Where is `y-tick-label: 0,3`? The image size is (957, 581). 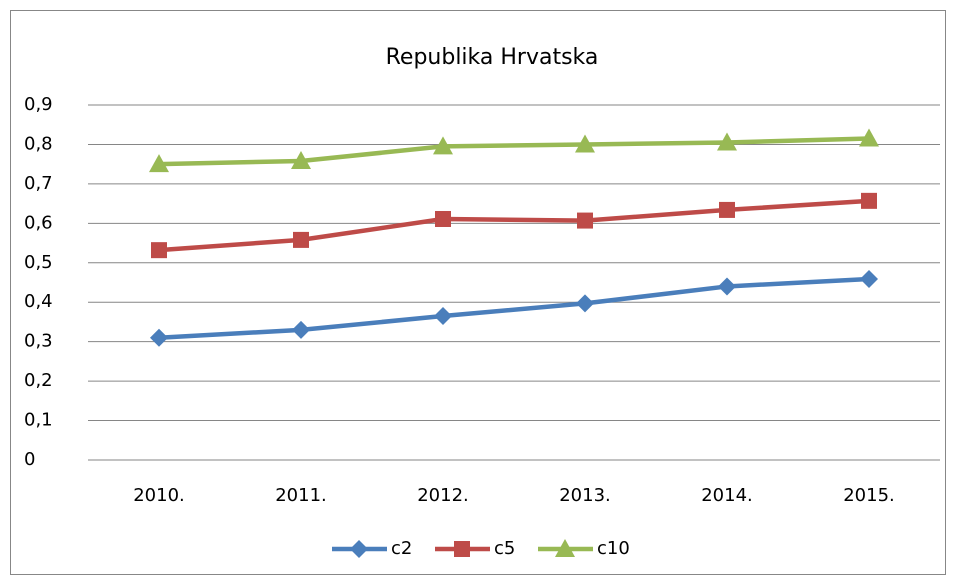
y-tick-label: 0,3 is located at coordinates (38, 341).